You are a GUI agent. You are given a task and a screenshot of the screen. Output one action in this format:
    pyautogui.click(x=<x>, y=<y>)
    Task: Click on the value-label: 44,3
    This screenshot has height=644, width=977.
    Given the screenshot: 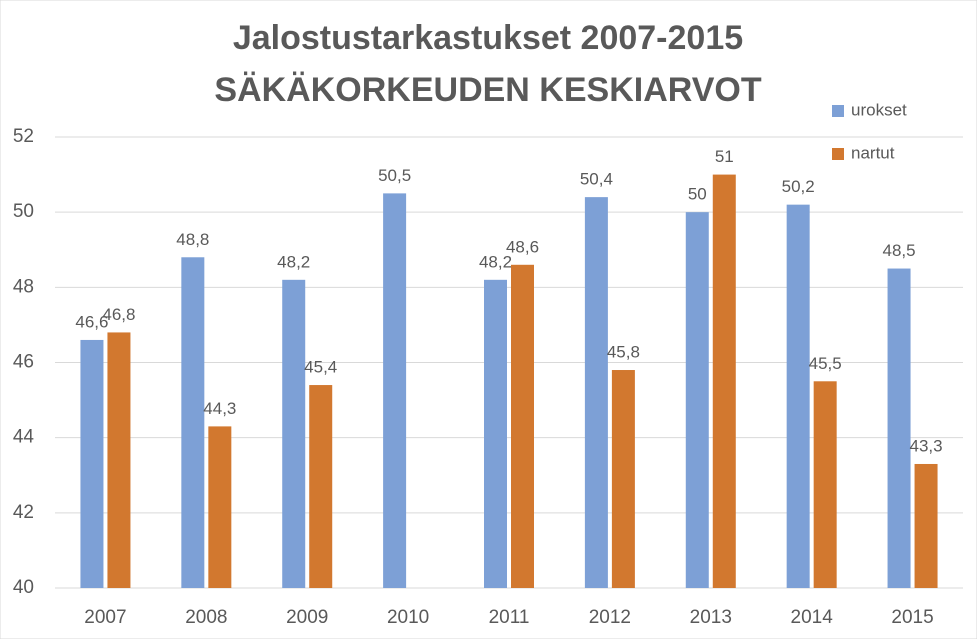 What is the action you would take?
    pyautogui.click(x=219, y=408)
    